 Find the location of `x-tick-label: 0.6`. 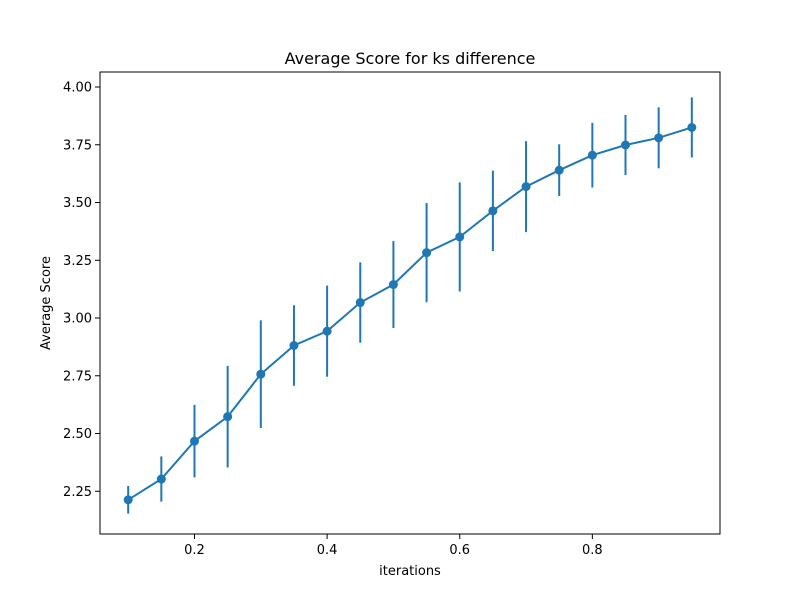

x-tick-label: 0.6 is located at coordinates (459, 550).